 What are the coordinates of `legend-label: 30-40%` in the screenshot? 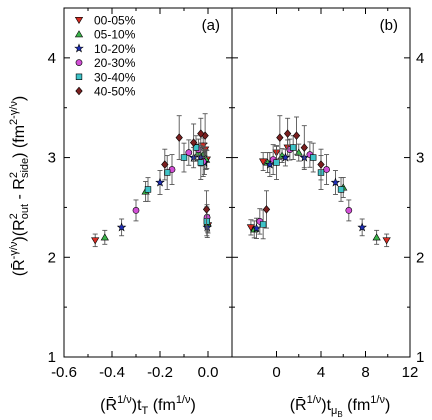 It's located at (115, 77).